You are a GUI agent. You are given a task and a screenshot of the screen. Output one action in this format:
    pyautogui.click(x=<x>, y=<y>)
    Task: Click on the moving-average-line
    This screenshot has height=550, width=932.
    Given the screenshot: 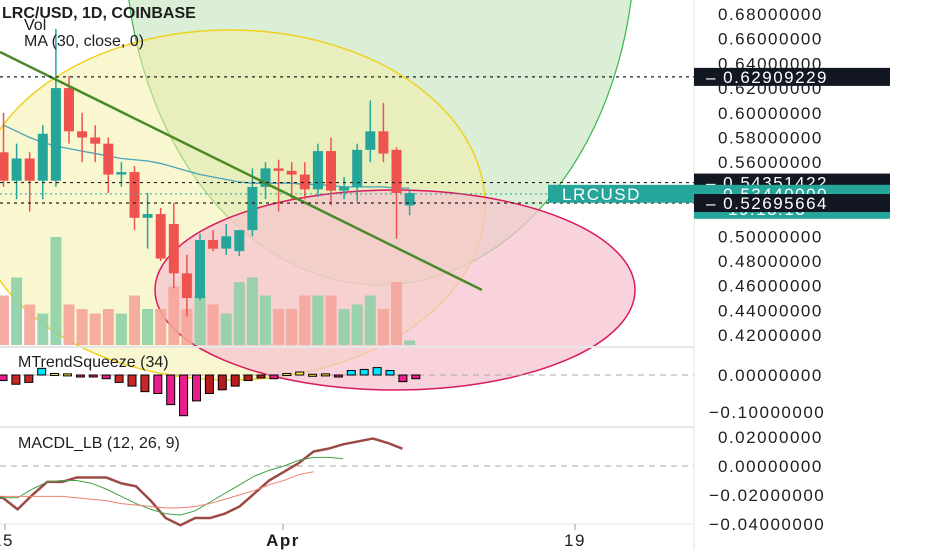 What is the action you would take?
    pyautogui.click(x=206, y=156)
    